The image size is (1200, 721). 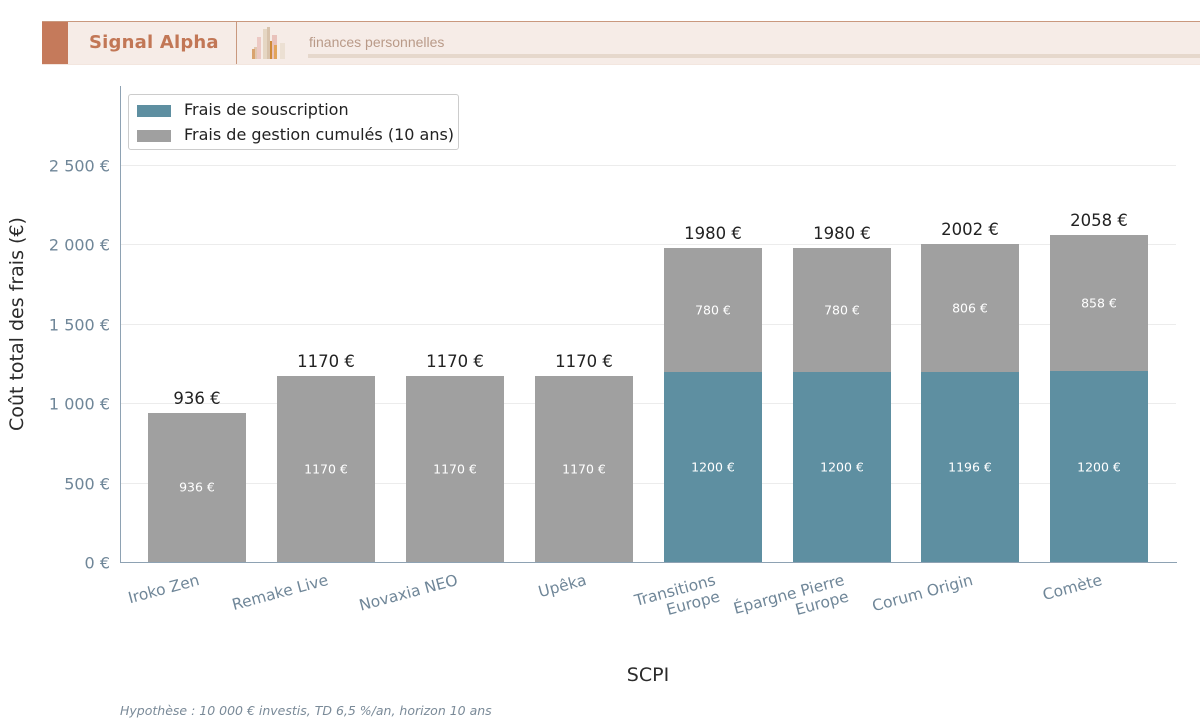 What do you see at coordinates (648, 562) in the screenshot?
I see `x-axis-line` at bounding box center [648, 562].